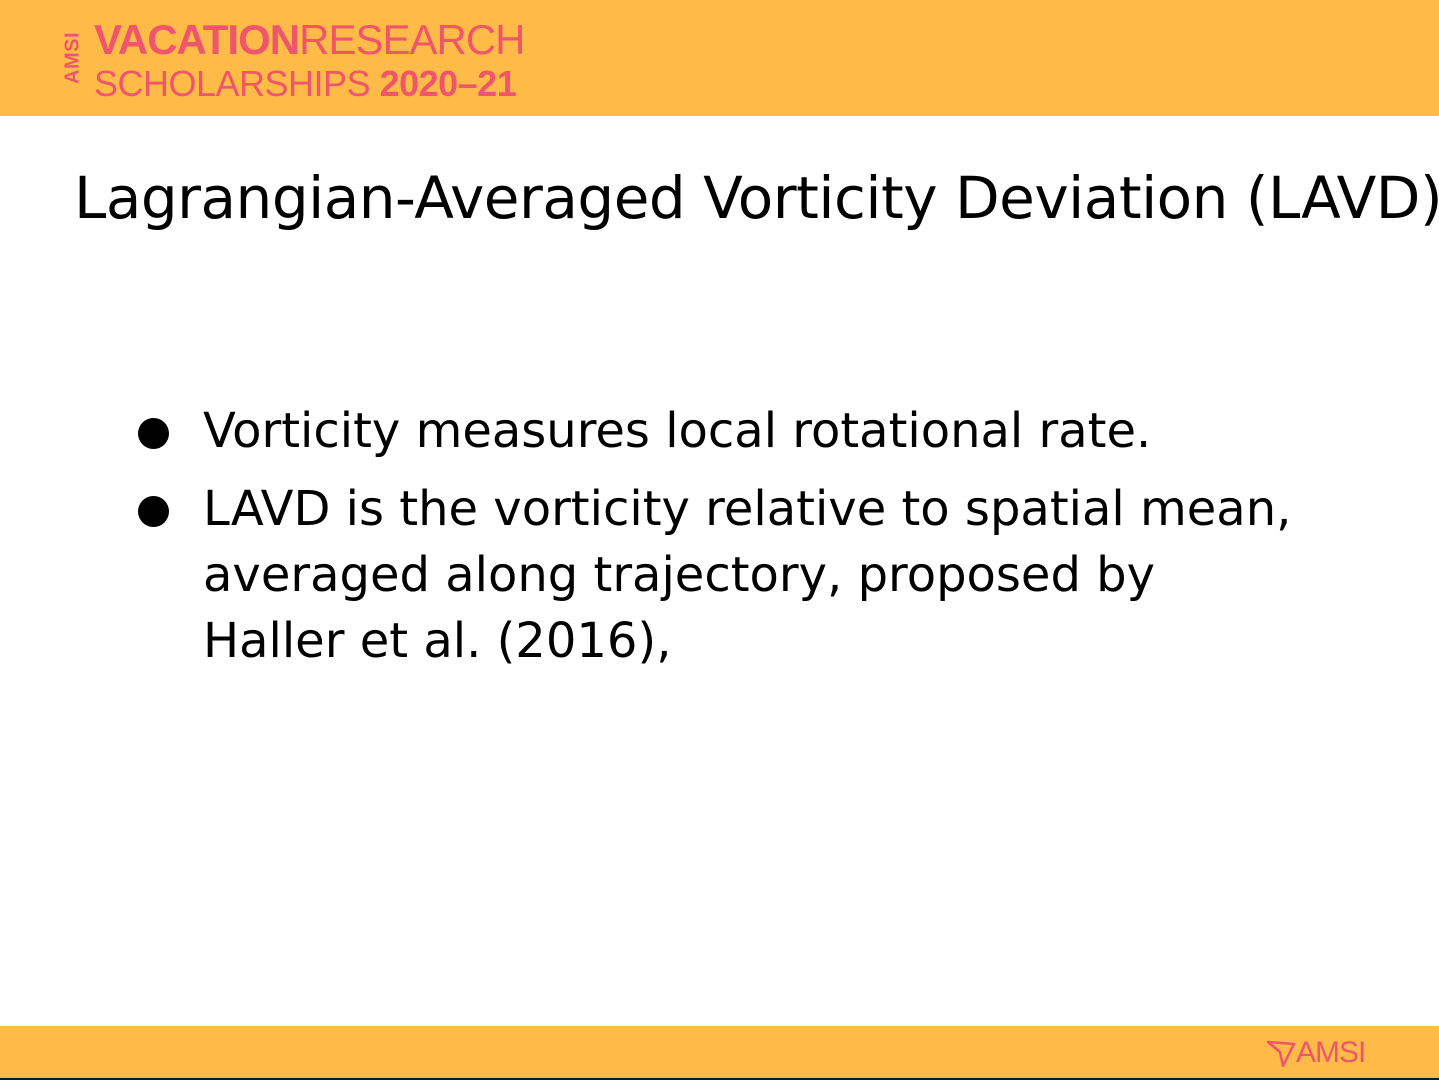 The width and height of the screenshot is (1439, 1080). I want to click on footer-amsi-logo: AMSI, so click(1321, 1053).